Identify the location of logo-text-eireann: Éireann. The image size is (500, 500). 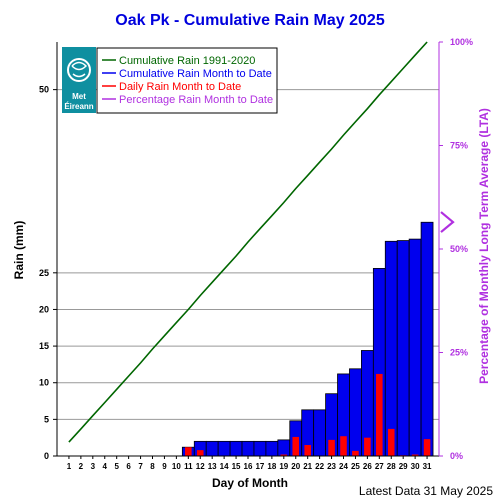
(78, 106).